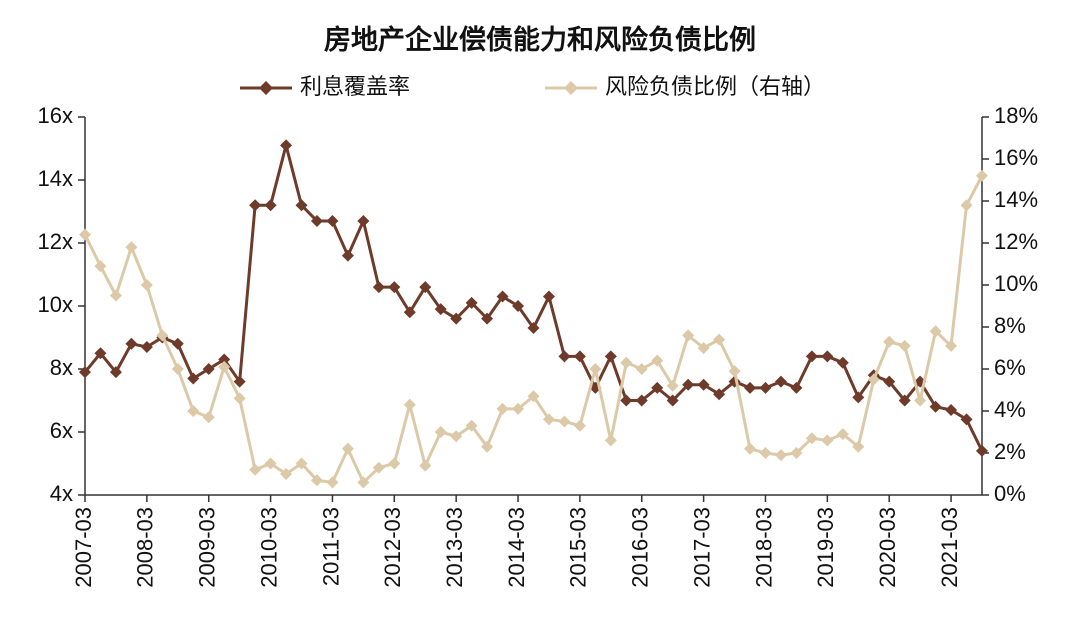 The image size is (1080, 642). I want to click on y-tick-label: 14x, so click(55, 178).